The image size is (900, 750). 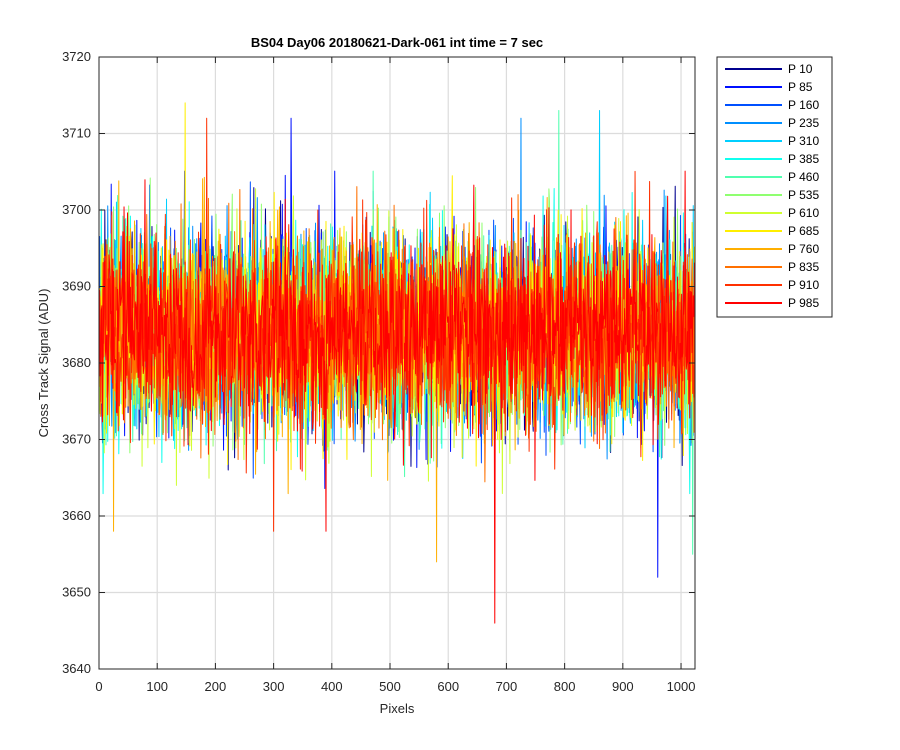 I want to click on legend-label: P 310, so click(x=803, y=141).